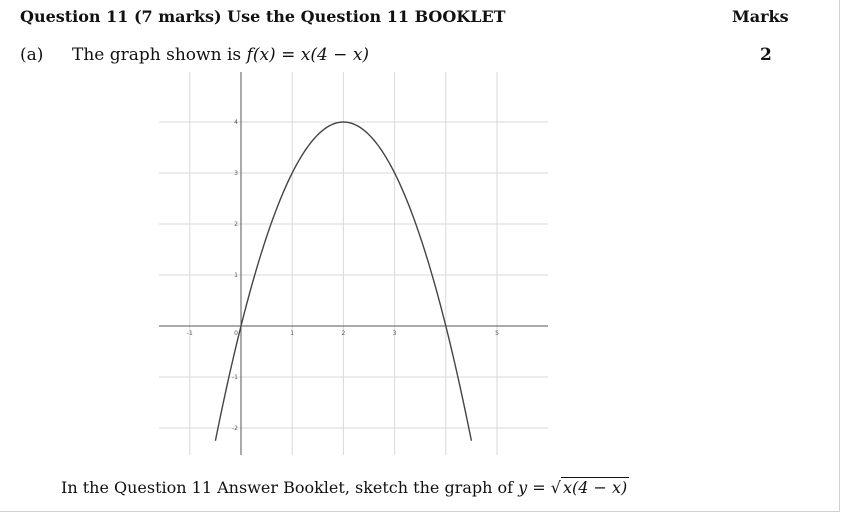 The width and height of the screenshot is (841, 513). Describe the element at coordinates (236, 333) in the screenshot. I see `x-tick-label: 0` at that location.